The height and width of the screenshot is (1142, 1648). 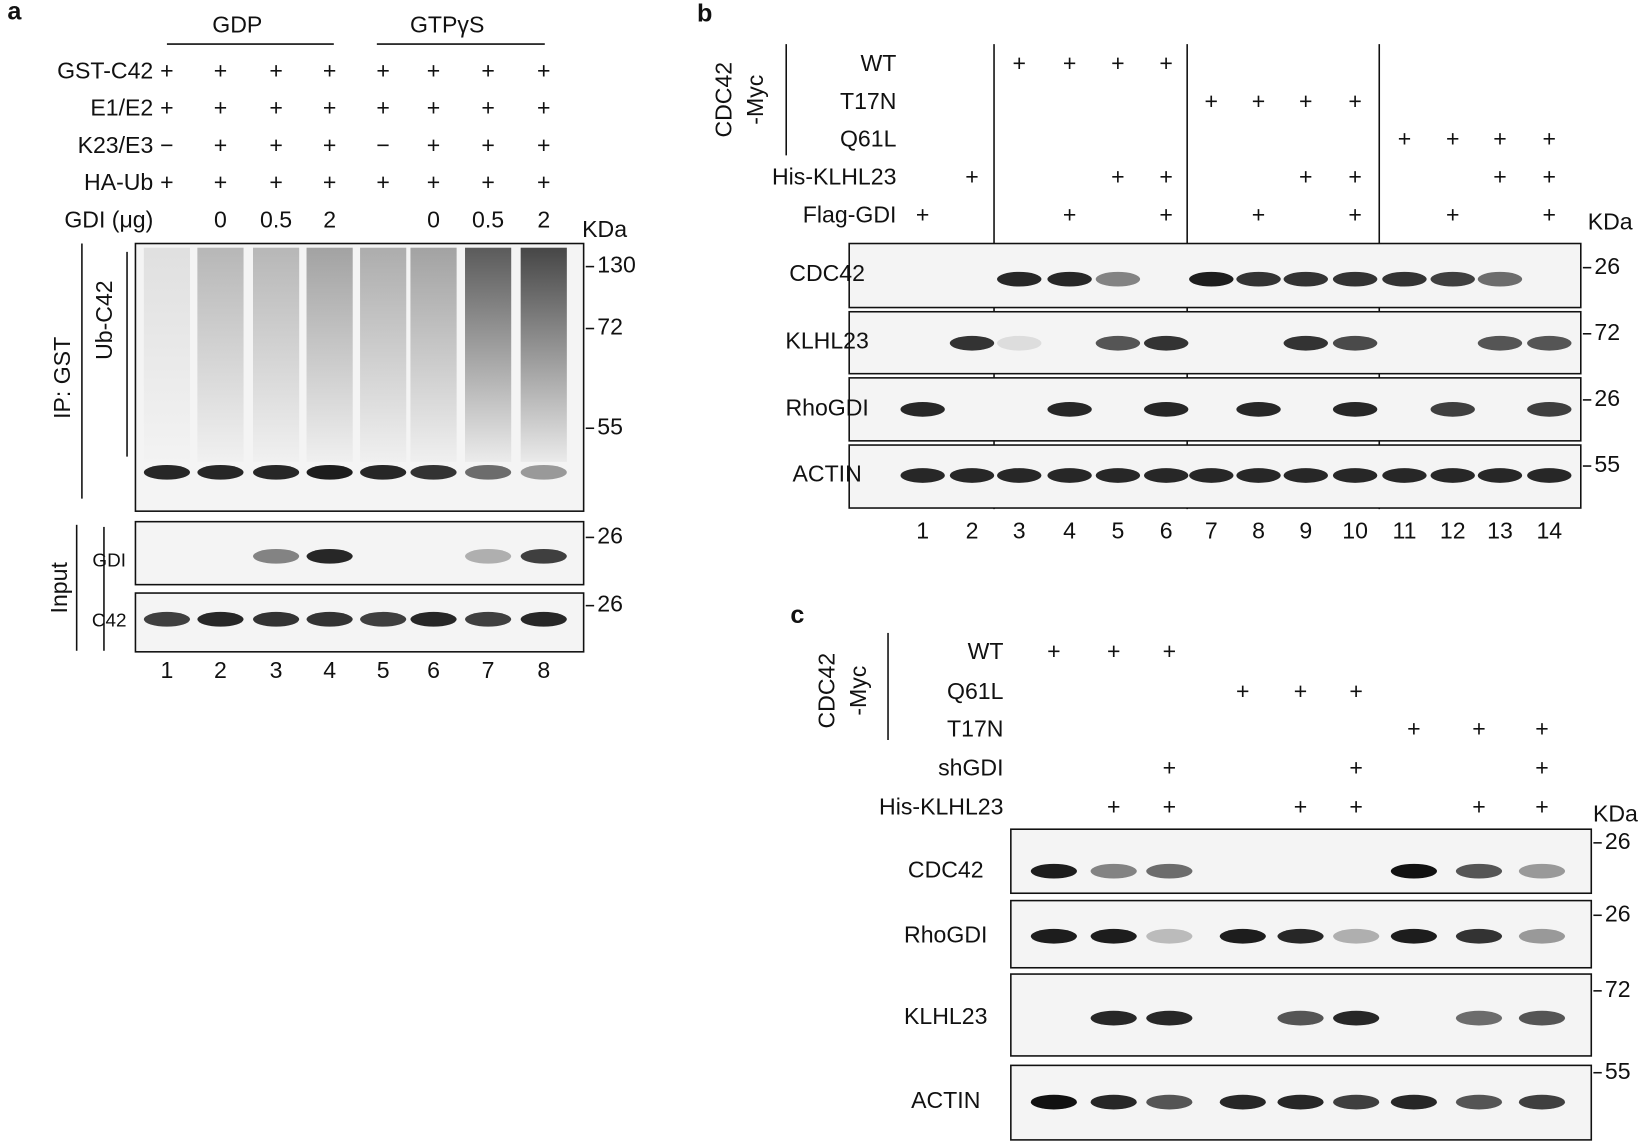 I want to click on blot-name: GDI, so click(x=109, y=561).